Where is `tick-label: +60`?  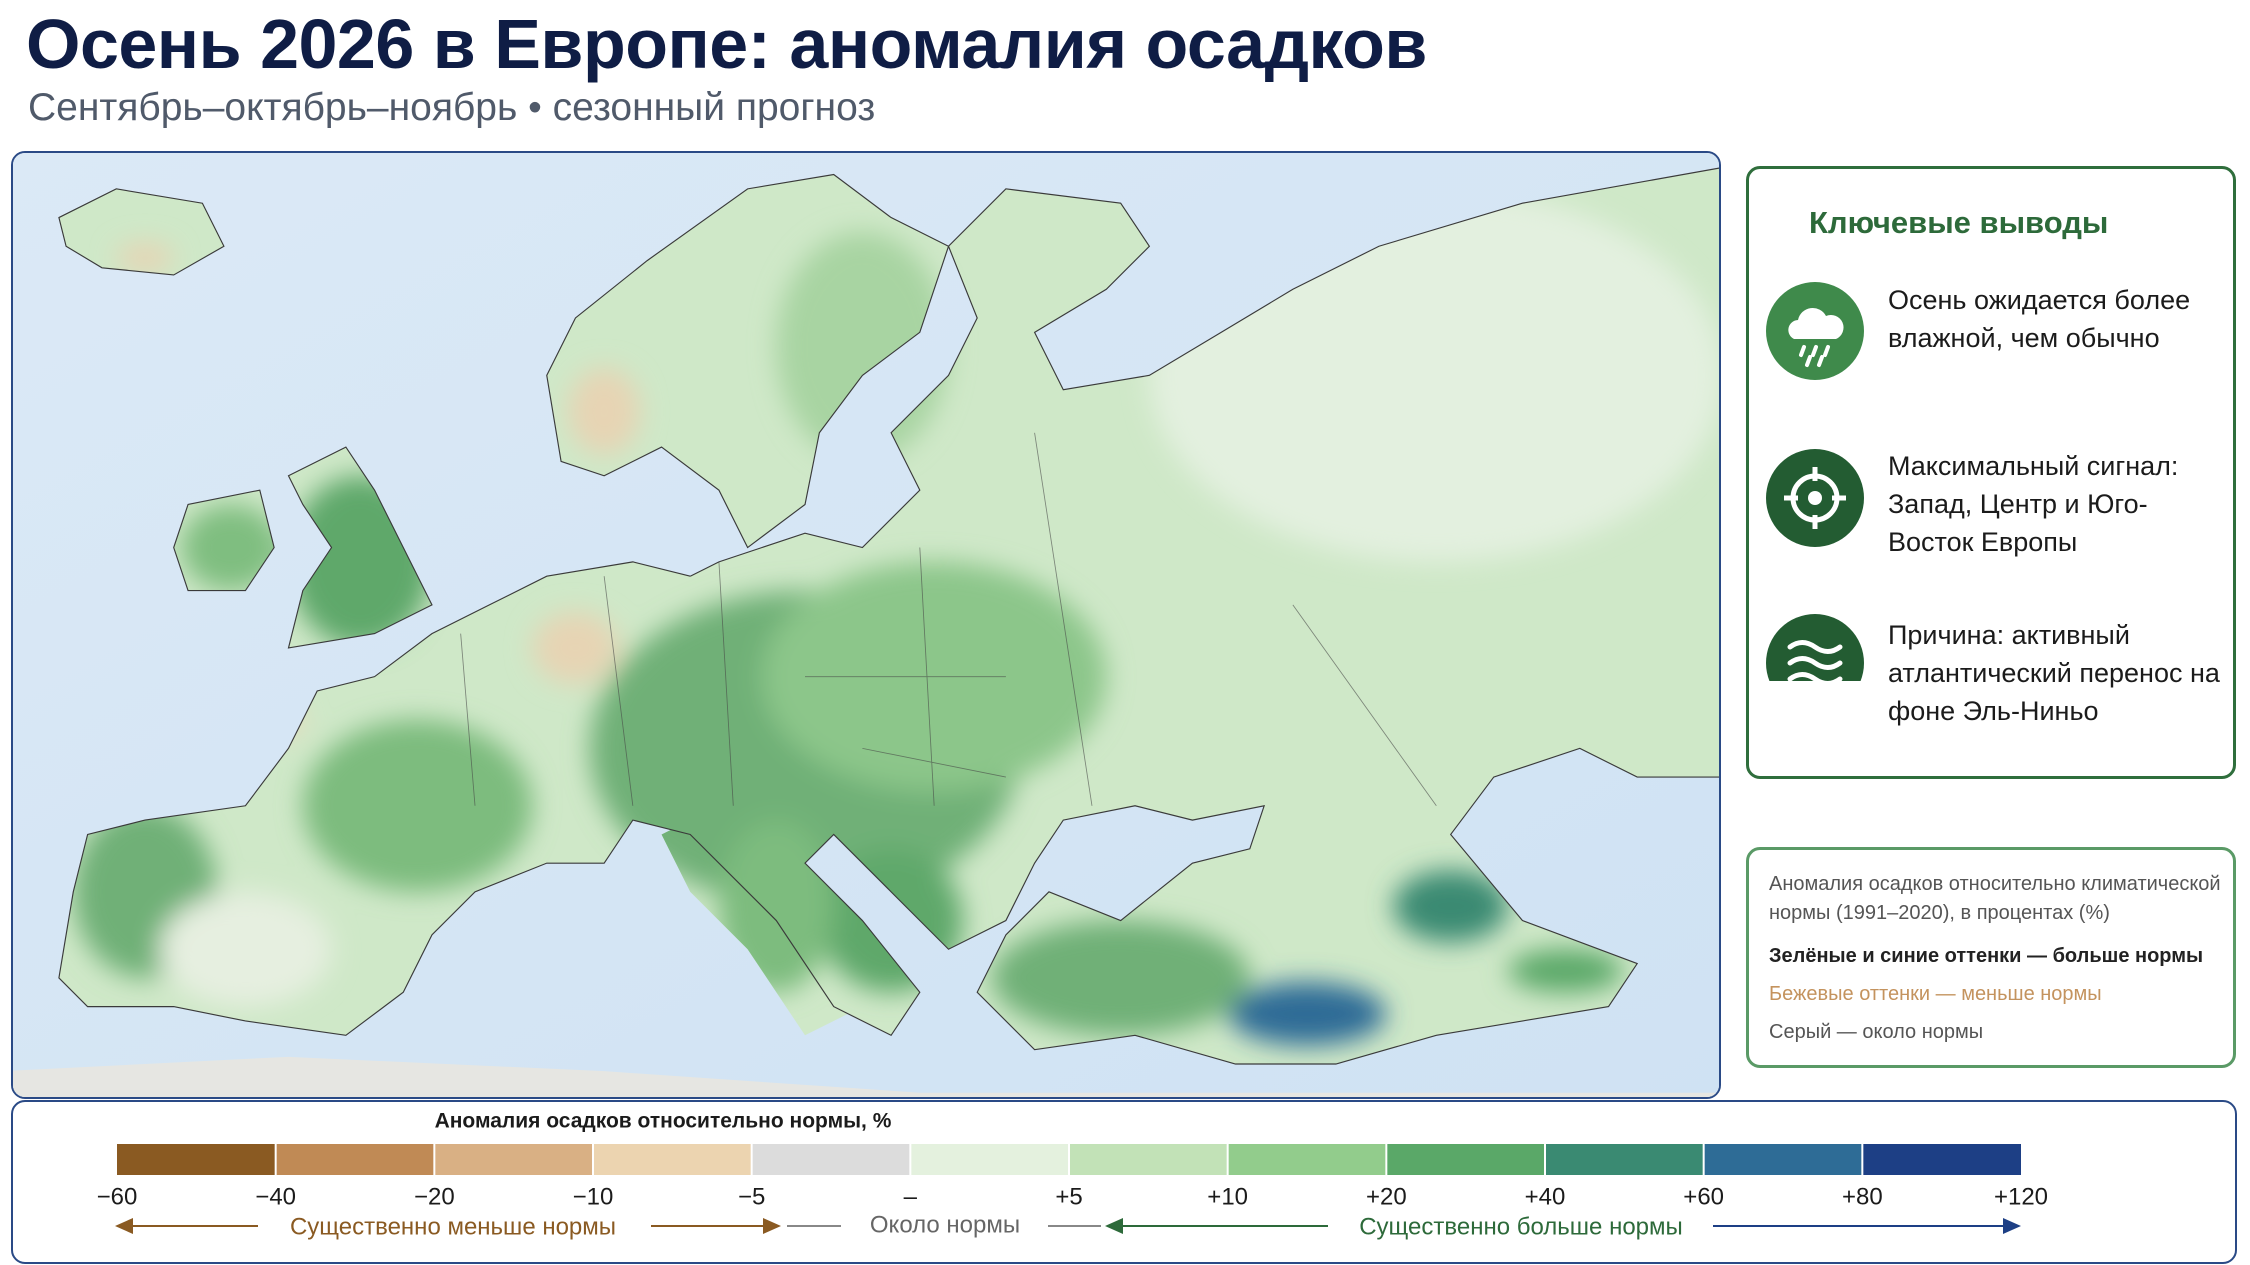
tick-label: +60 is located at coordinates (1703, 1196).